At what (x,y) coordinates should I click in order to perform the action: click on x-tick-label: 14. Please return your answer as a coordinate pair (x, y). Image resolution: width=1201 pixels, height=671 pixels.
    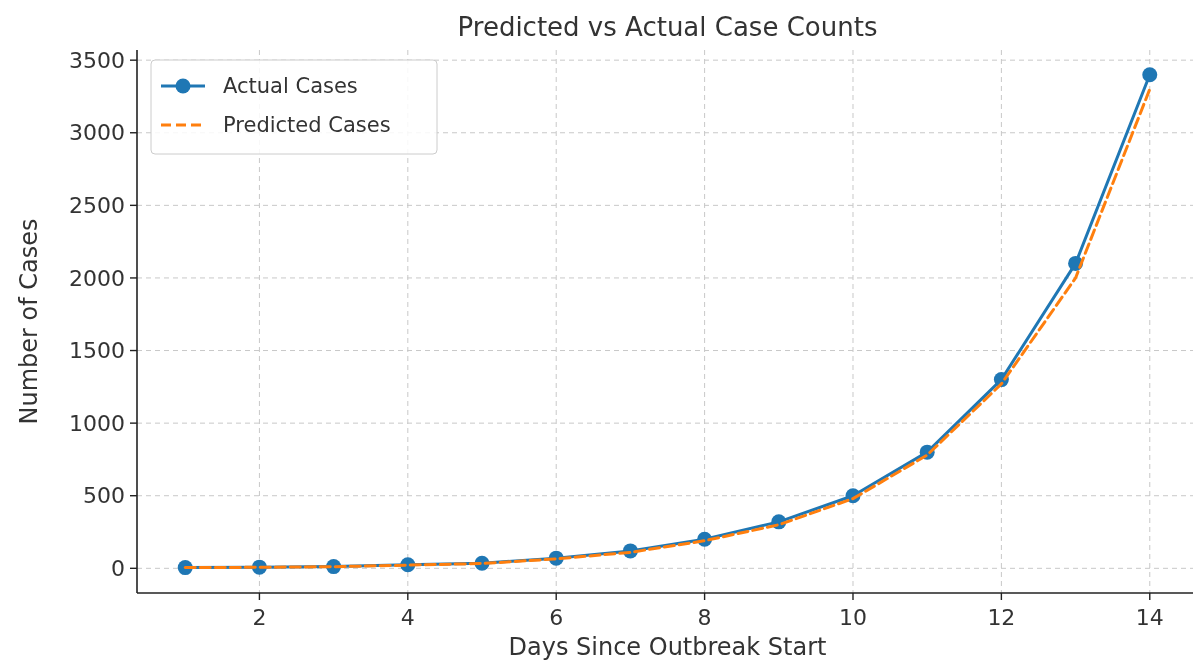
    Looking at the image, I should click on (1149, 617).